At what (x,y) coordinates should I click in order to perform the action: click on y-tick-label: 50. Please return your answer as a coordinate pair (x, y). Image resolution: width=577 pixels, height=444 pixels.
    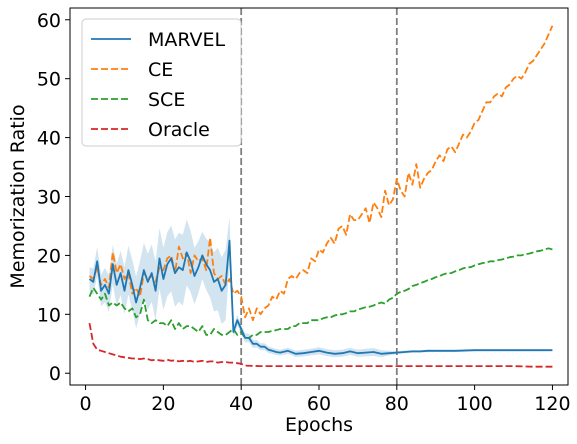
    Looking at the image, I should click on (49, 80).